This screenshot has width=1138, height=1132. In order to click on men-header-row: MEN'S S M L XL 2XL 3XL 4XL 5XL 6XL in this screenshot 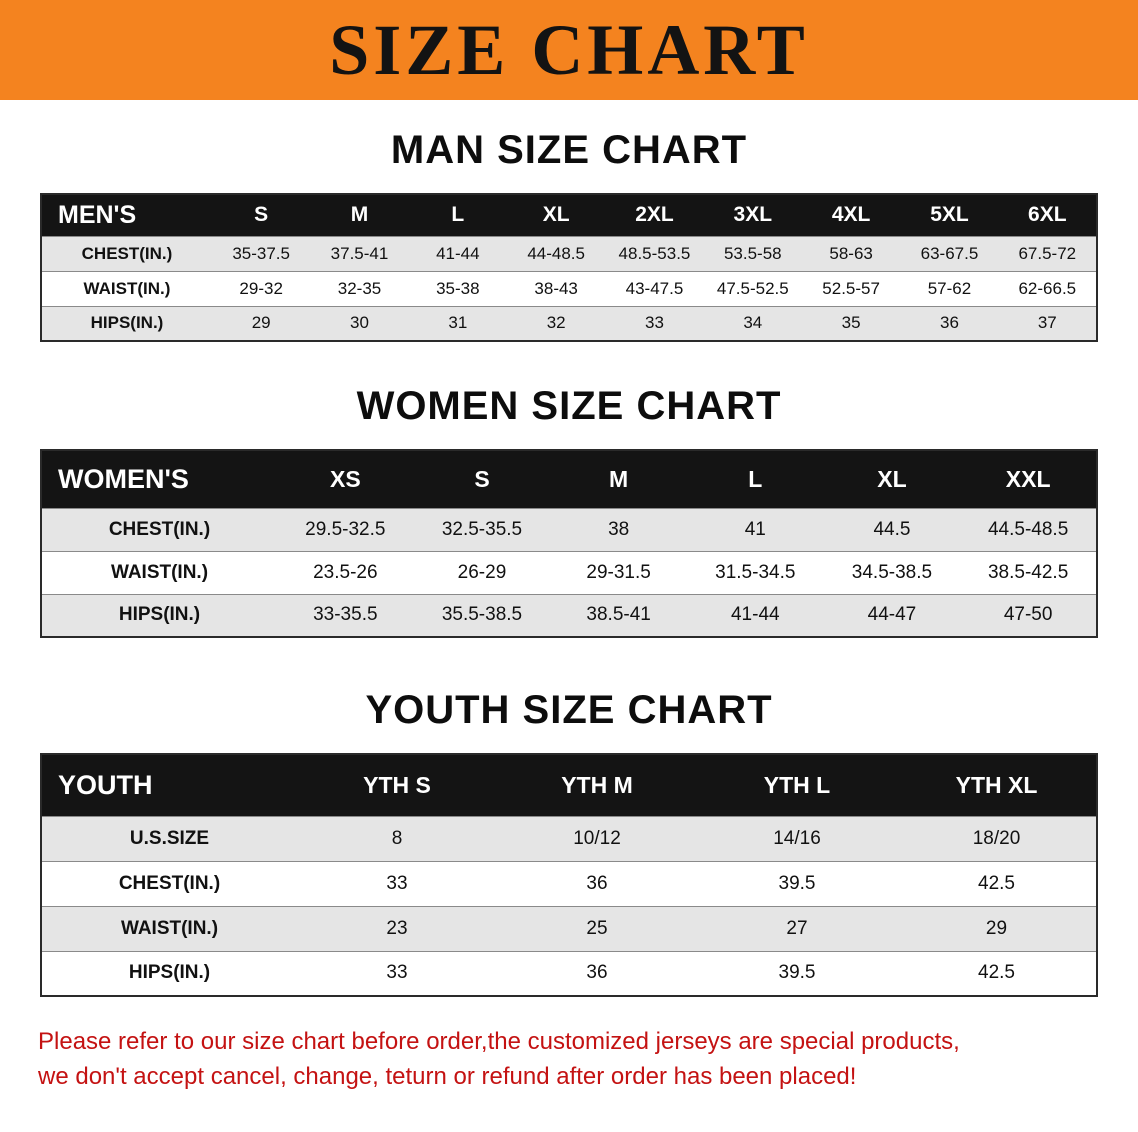, I will do `click(569, 215)`.